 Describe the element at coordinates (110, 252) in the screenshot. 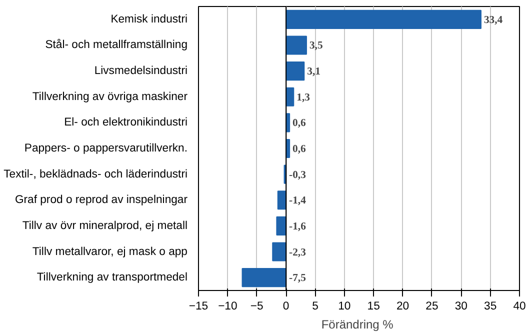

I see `y-tick-label: Tillv metallvaror, ej mask o app` at that location.